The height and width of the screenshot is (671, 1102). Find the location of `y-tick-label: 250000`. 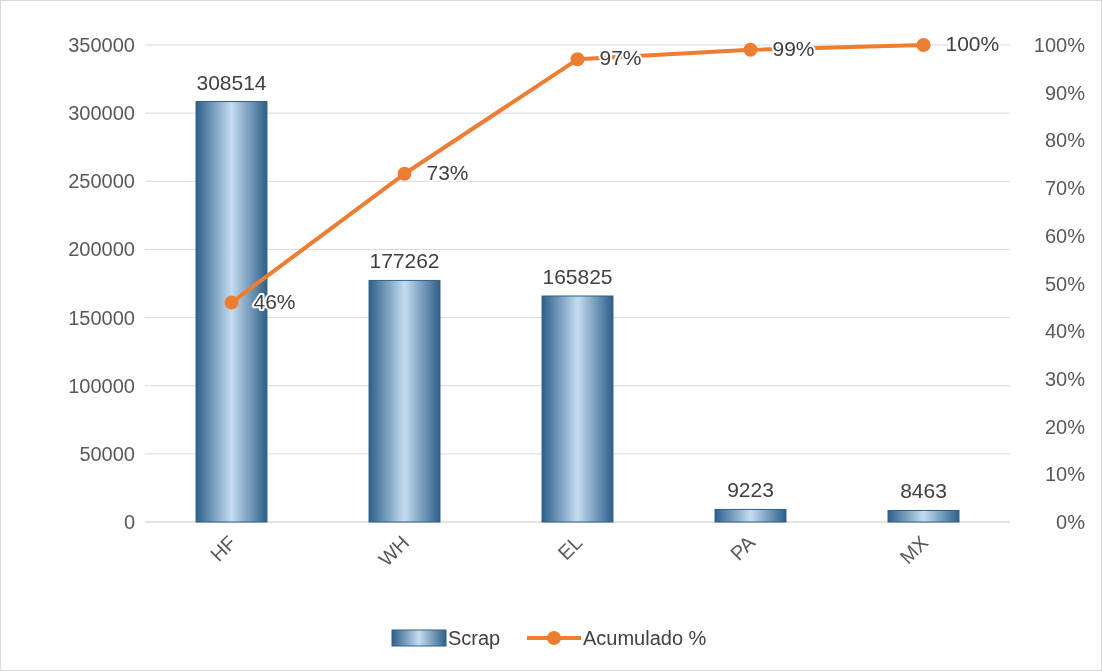

y-tick-label: 250000 is located at coordinates (101, 181).